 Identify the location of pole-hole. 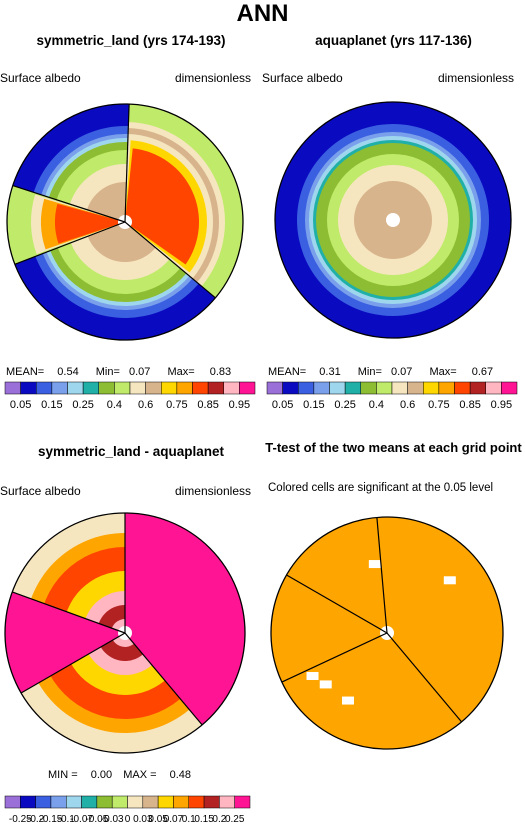
(393, 220).